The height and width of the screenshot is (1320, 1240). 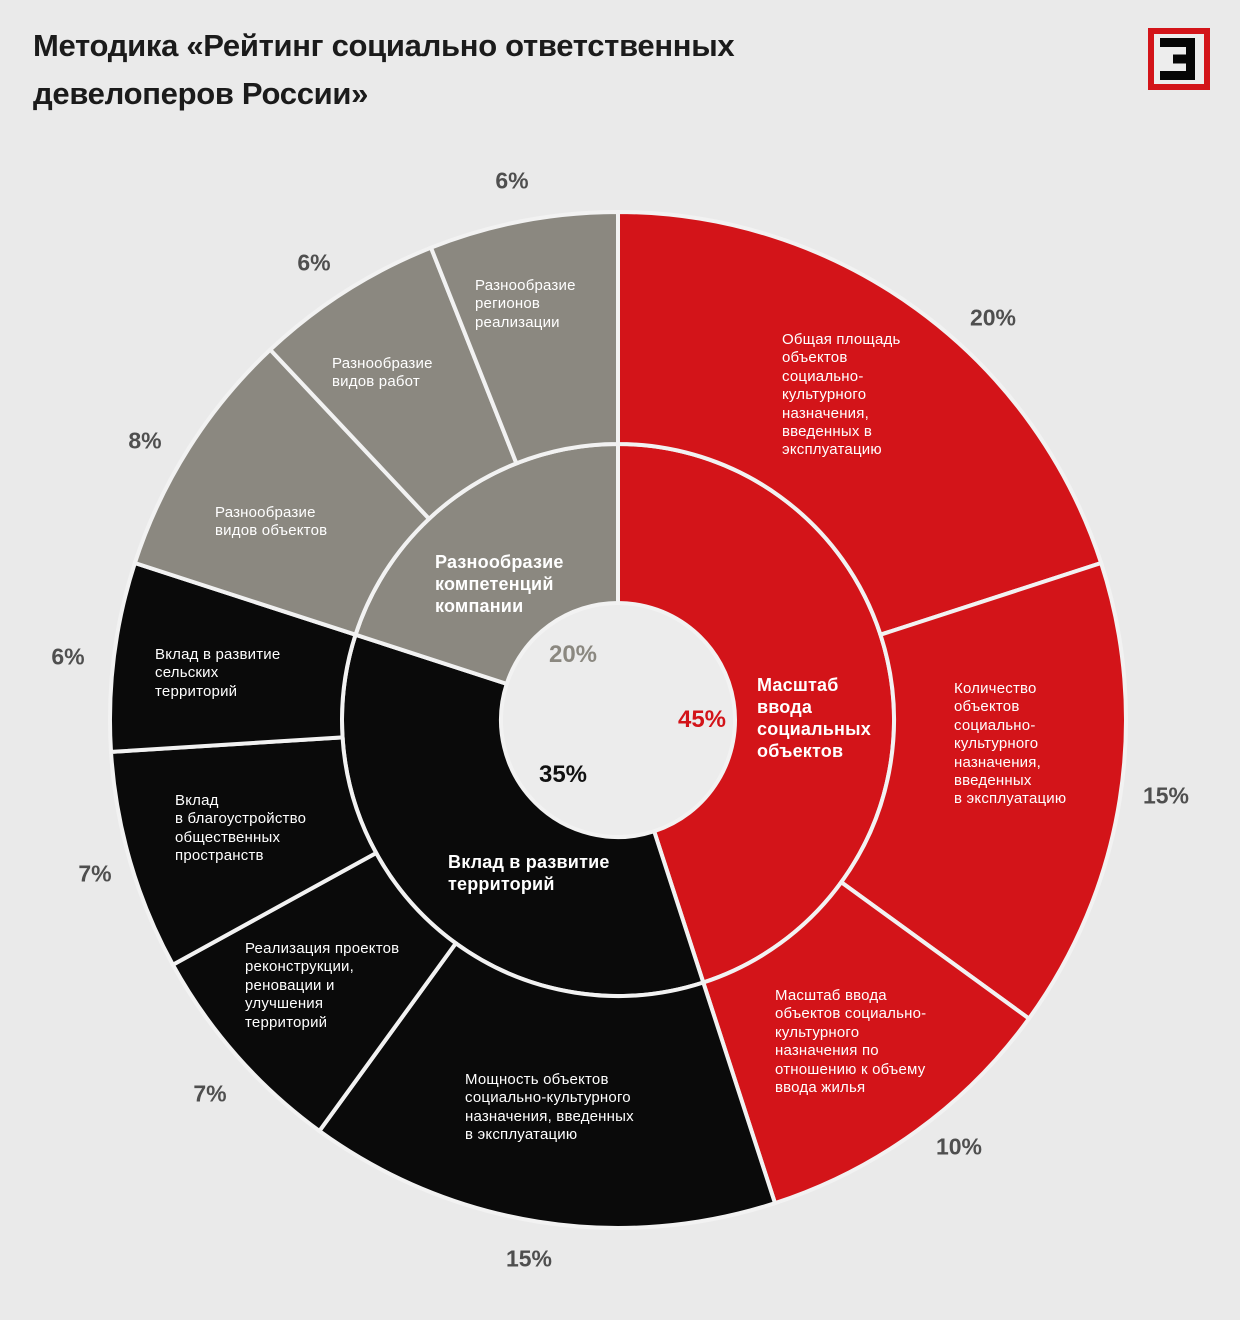 What do you see at coordinates (525, 304) in the screenshot?
I see `seg-label-regions: Разнообразие регионов реализации` at bounding box center [525, 304].